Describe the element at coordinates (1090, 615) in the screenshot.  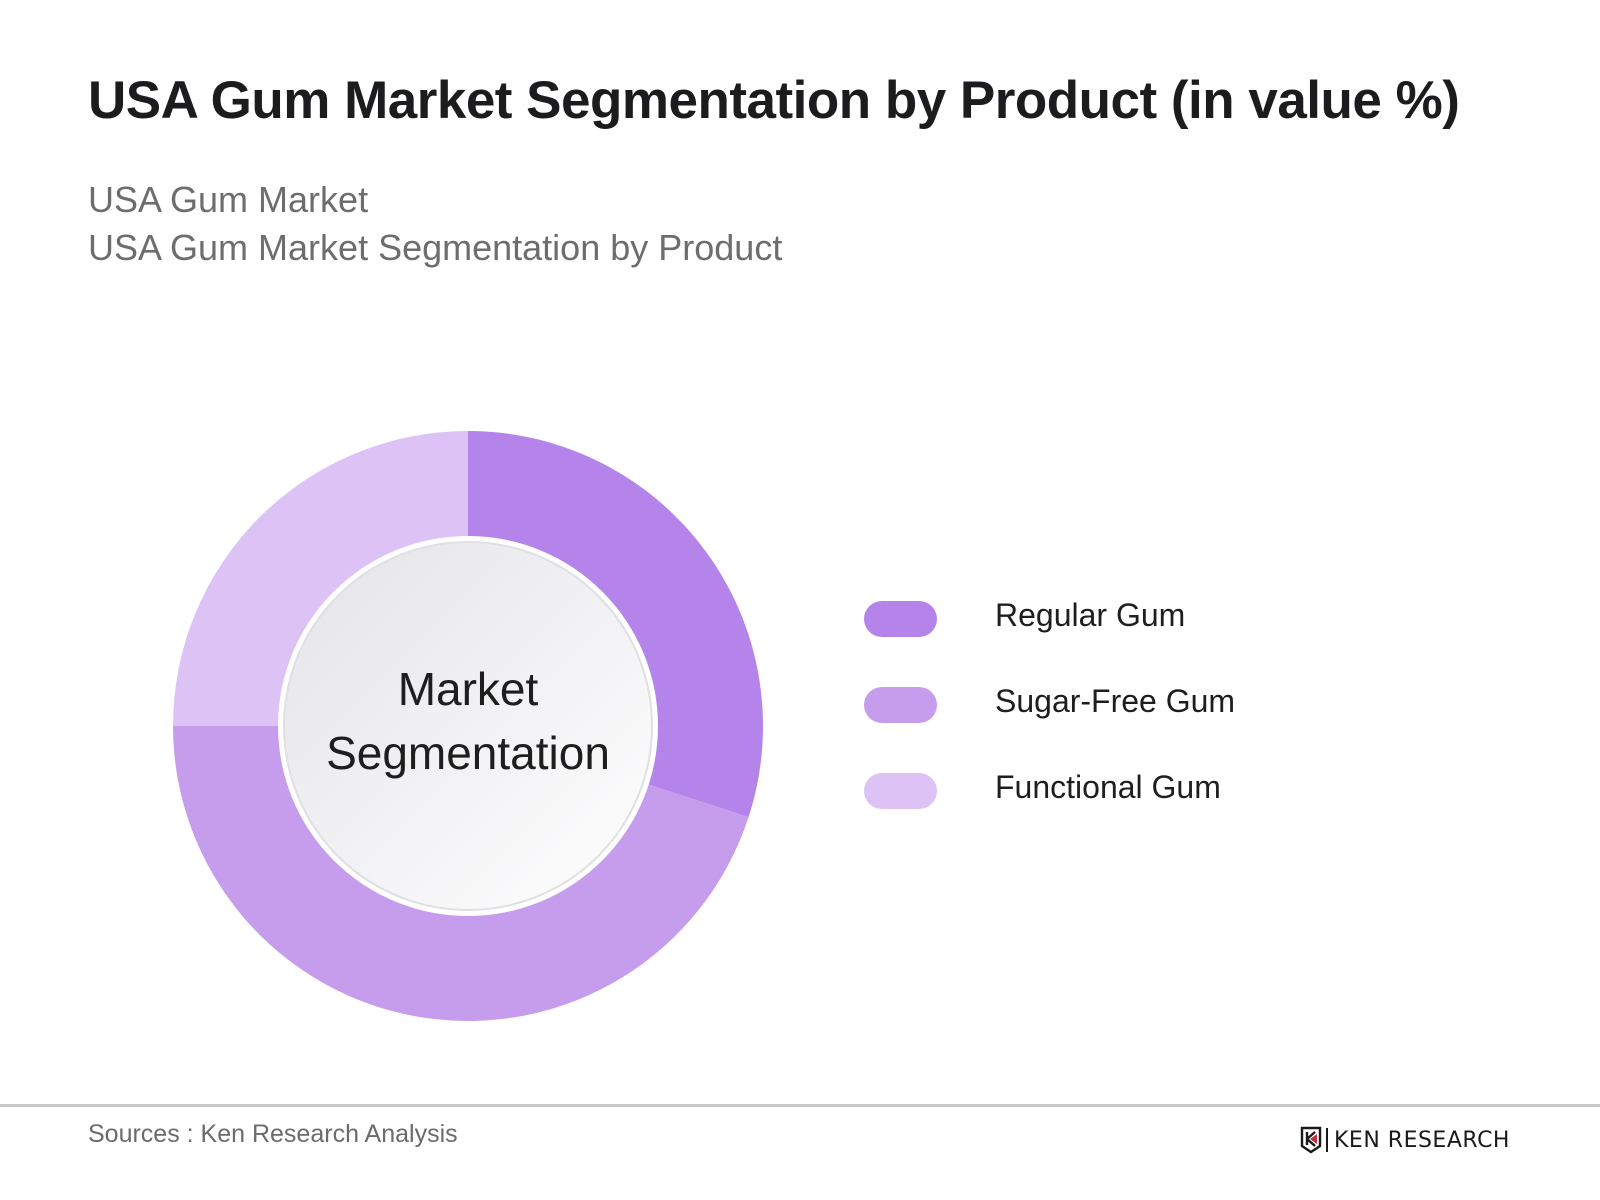
I see `legend-label: Regular Gum` at that location.